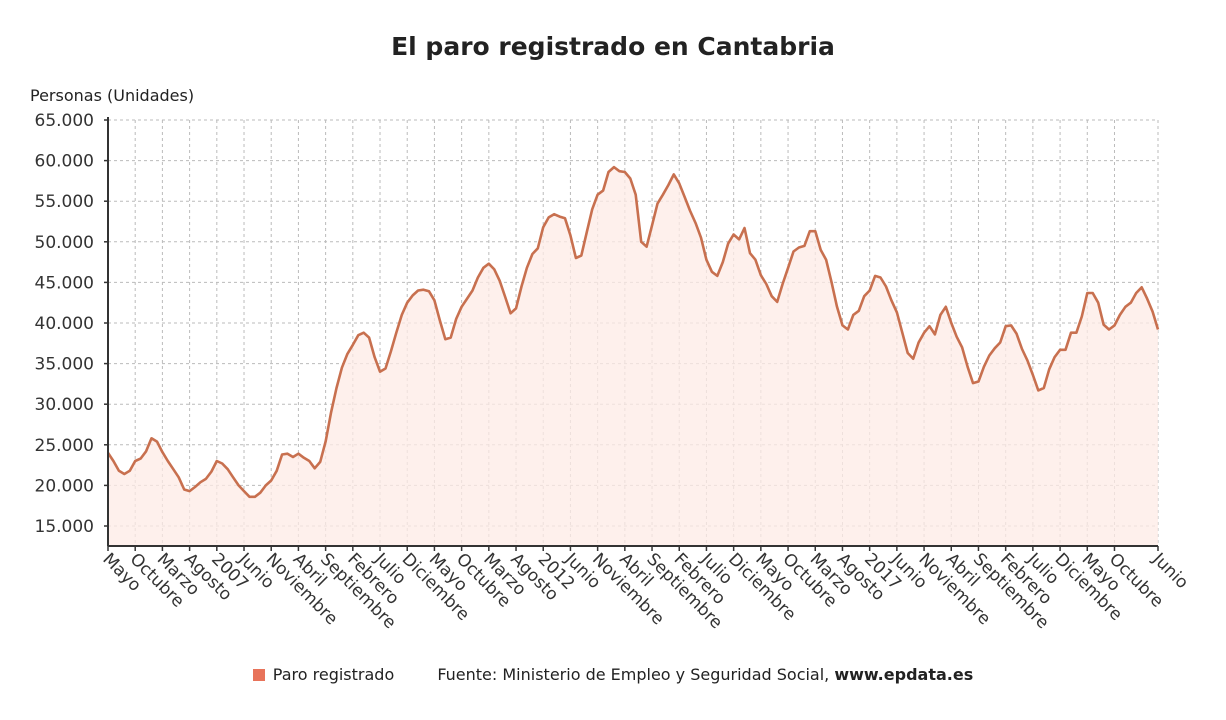  I want to click on y-tick-label: 25.000, so click(64, 446).